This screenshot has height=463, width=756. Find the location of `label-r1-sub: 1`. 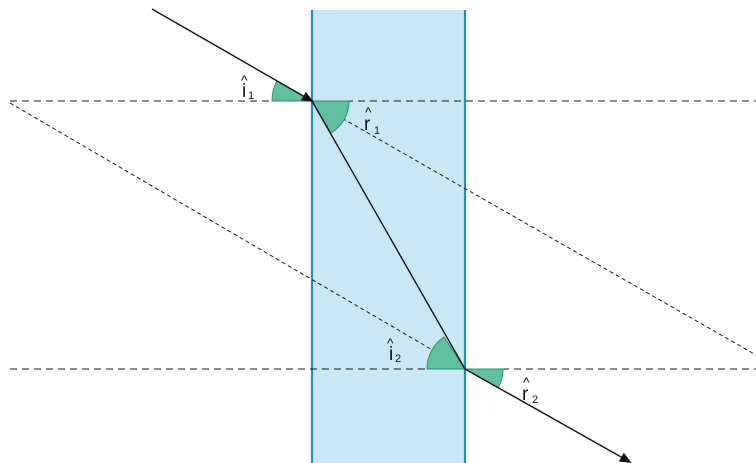

label-r1-sub: 1 is located at coordinates (377, 131).